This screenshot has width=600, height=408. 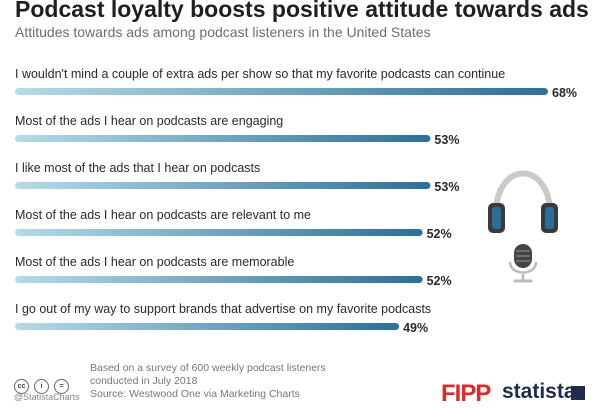 I want to click on statista-logo-mark, so click(x=578, y=393).